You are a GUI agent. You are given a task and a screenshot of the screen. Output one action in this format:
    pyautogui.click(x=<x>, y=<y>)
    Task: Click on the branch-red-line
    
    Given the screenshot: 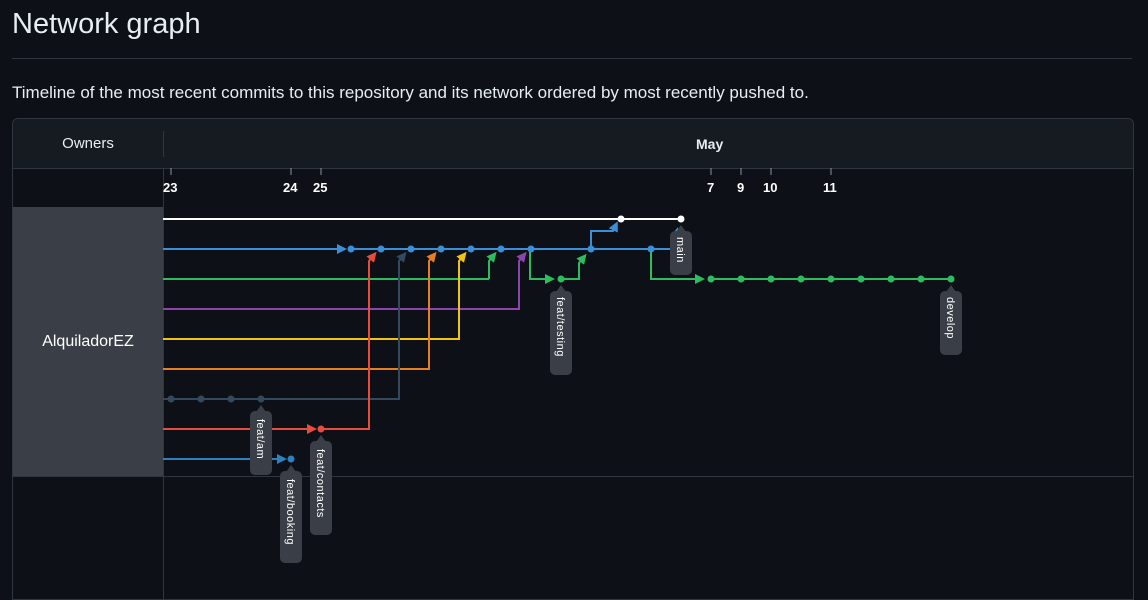 What is the action you would take?
    pyautogui.click(x=270, y=342)
    